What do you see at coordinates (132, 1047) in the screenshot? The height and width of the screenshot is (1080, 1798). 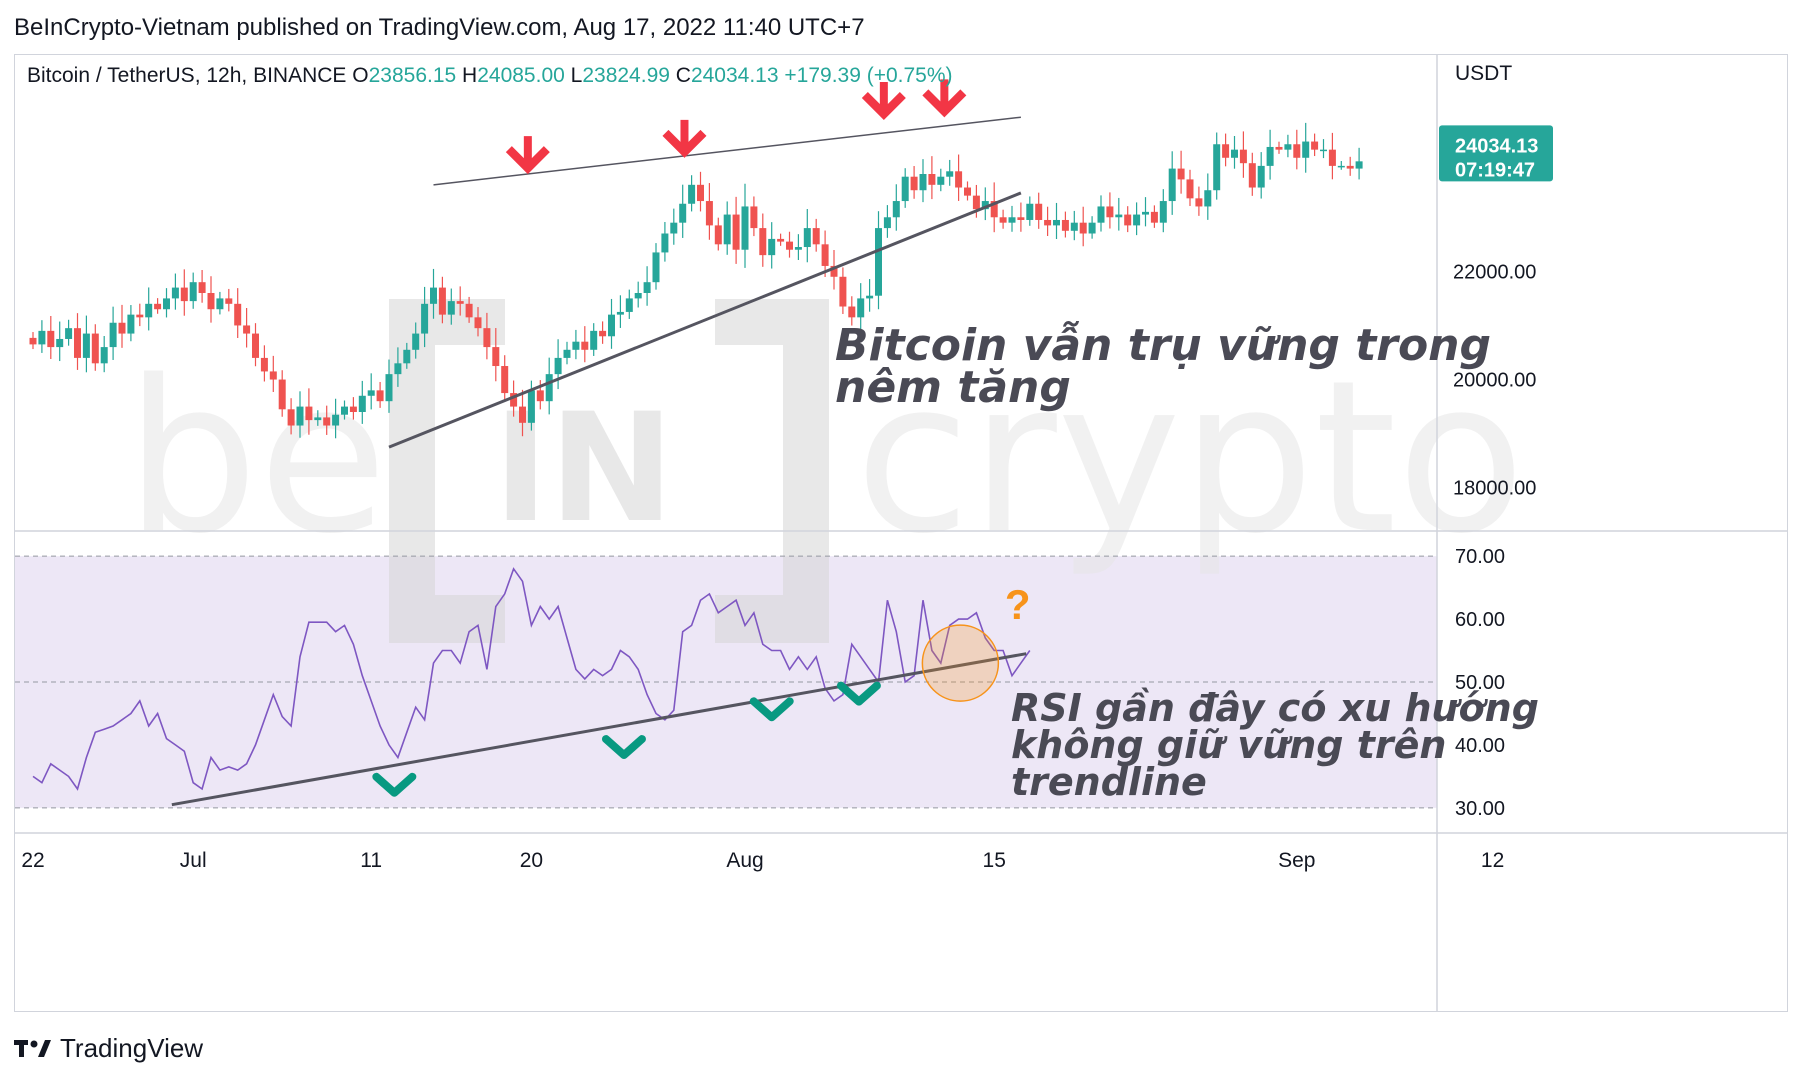 I see `tradingview-brand: TradingView` at bounding box center [132, 1047].